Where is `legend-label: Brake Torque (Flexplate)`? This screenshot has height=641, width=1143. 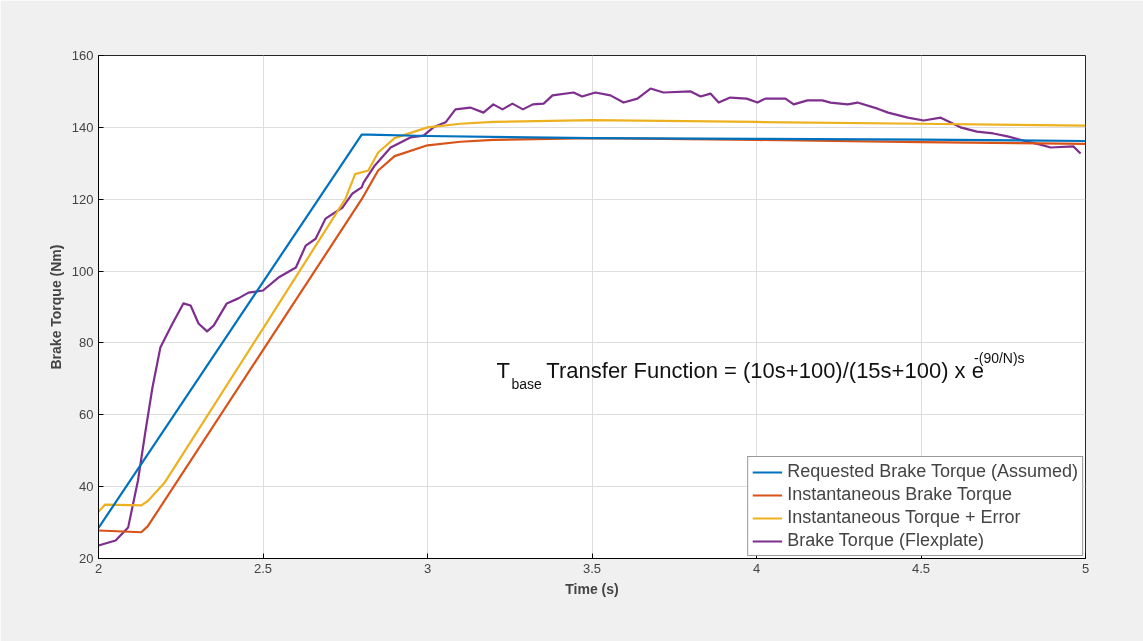 legend-label: Brake Torque (Flexplate) is located at coordinates (885, 540).